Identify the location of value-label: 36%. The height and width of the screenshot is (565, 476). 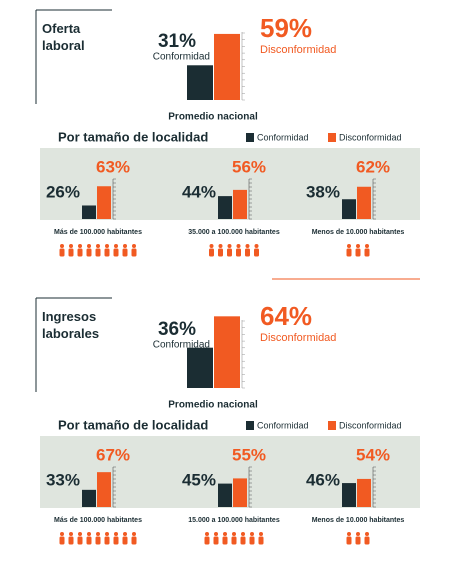
(177, 329).